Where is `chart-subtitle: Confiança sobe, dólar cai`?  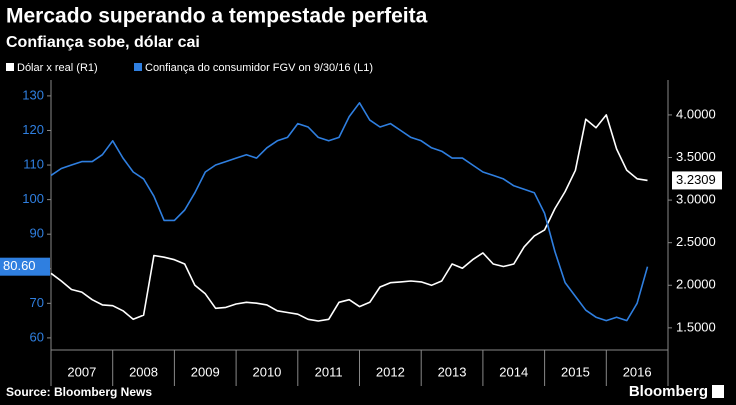 chart-subtitle: Confiança sobe, dólar cai is located at coordinates (103, 42).